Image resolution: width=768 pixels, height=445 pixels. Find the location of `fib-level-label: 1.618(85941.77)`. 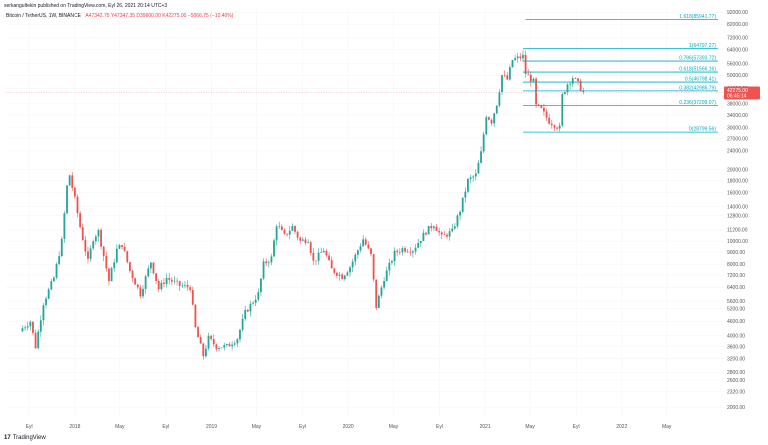

fib-level-label: 1.618(85941.77) is located at coordinates (697, 17).